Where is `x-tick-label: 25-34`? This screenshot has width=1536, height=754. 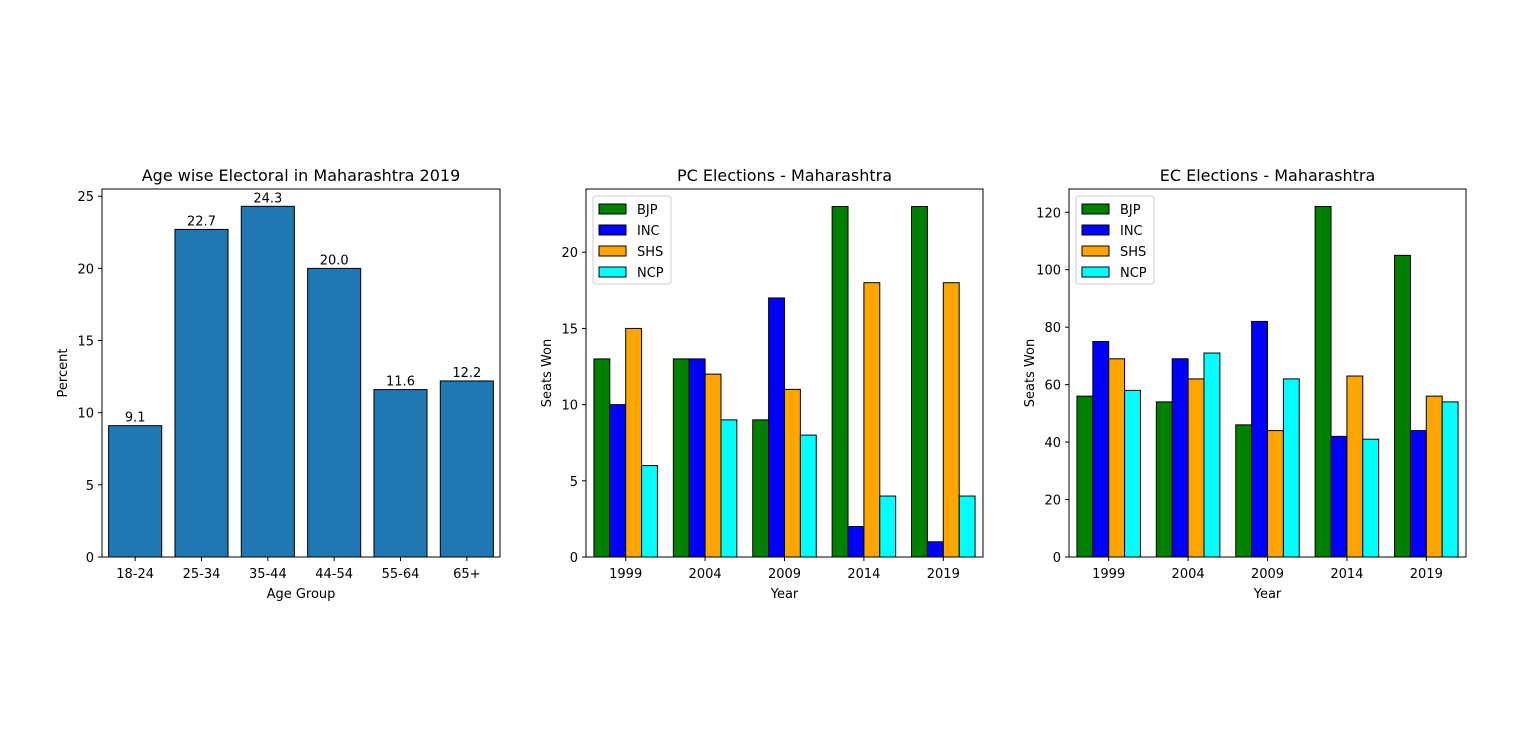
x-tick-label: 25-34 is located at coordinates (202, 574).